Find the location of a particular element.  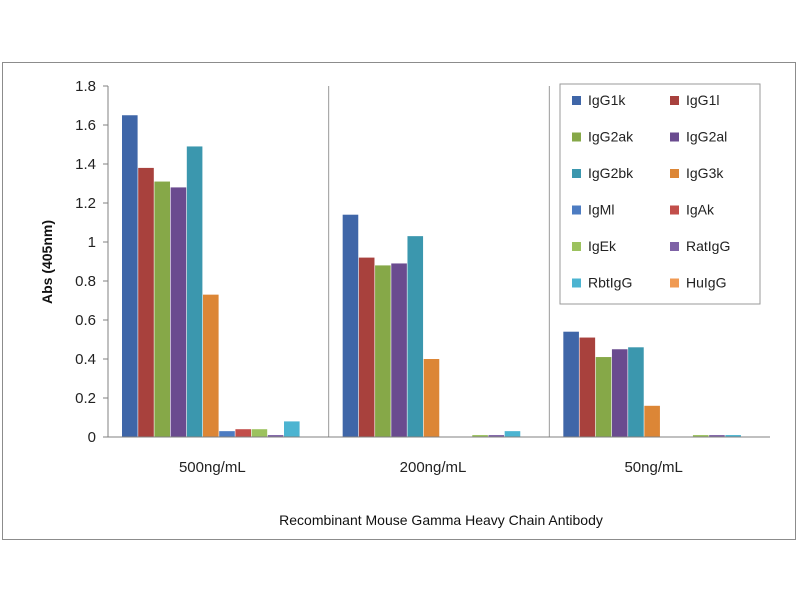

bar-IgG2bk-200ng/mL is located at coordinates (415, 336).